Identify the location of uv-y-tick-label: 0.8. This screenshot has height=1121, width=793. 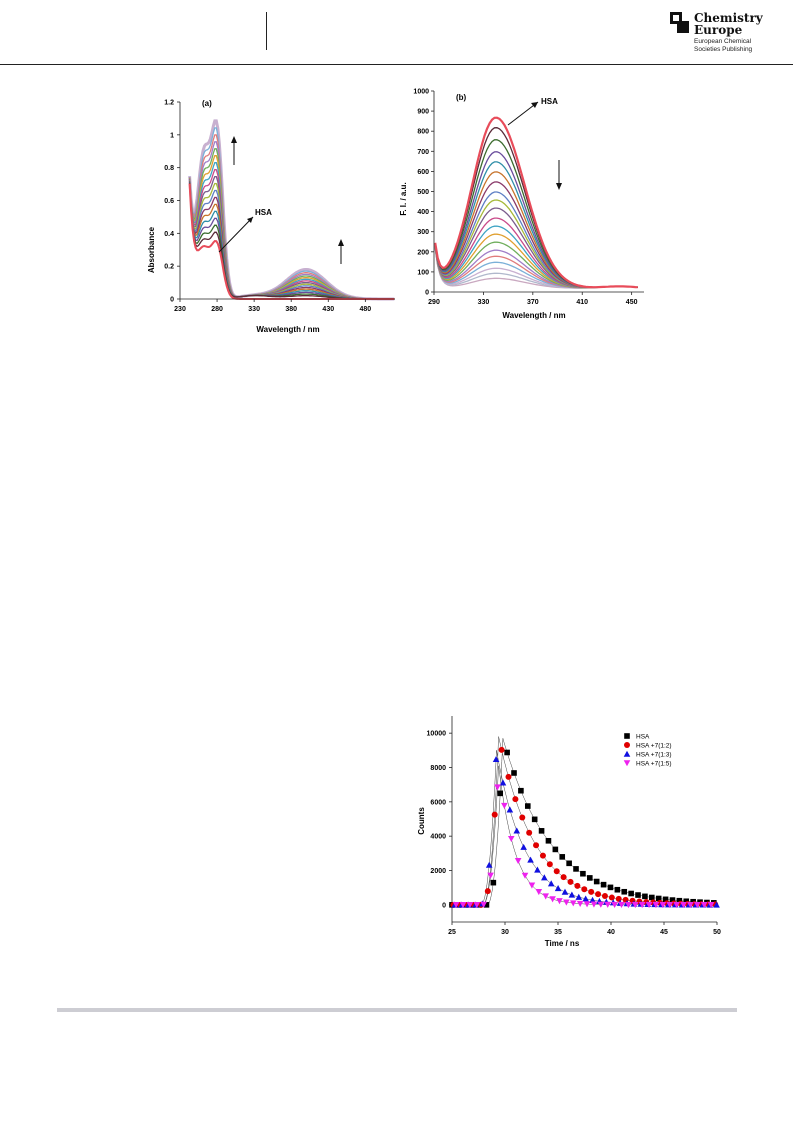
(169, 168).